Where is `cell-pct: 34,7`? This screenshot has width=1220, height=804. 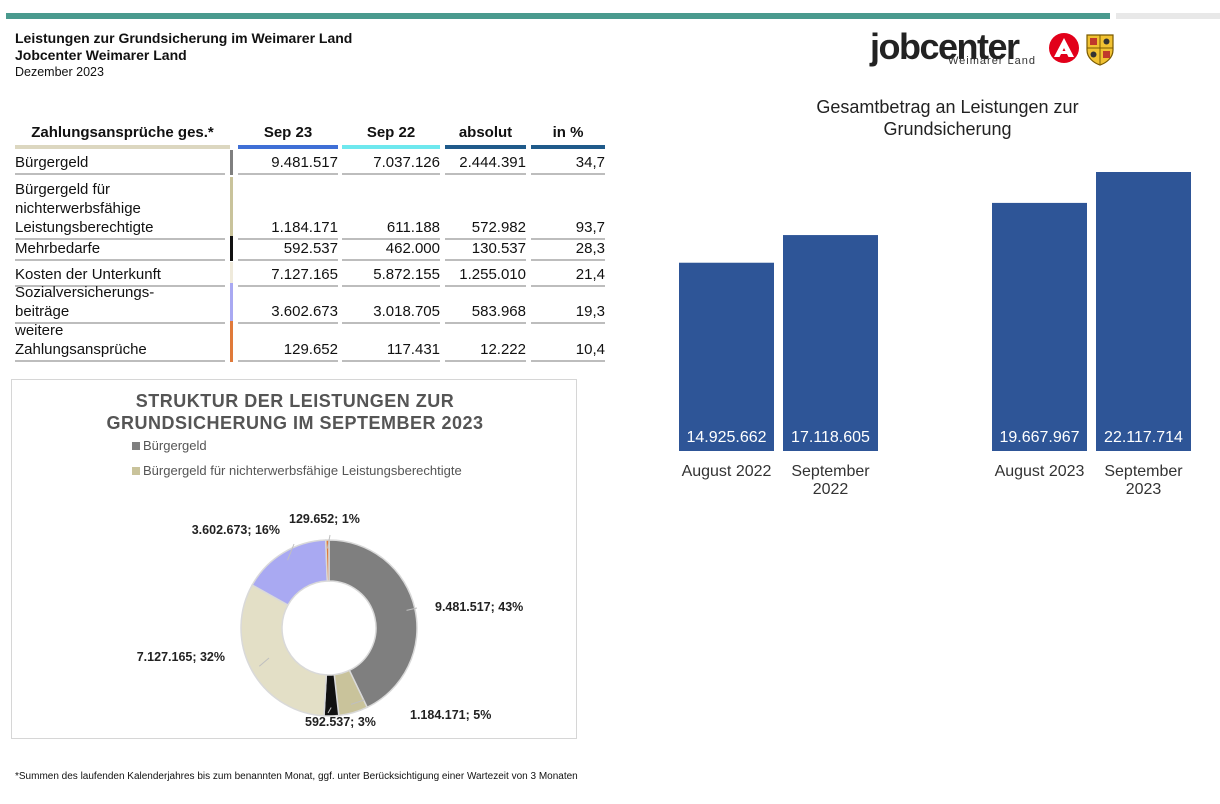 cell-pct: 34,7 is located at coordinates (590, 162).